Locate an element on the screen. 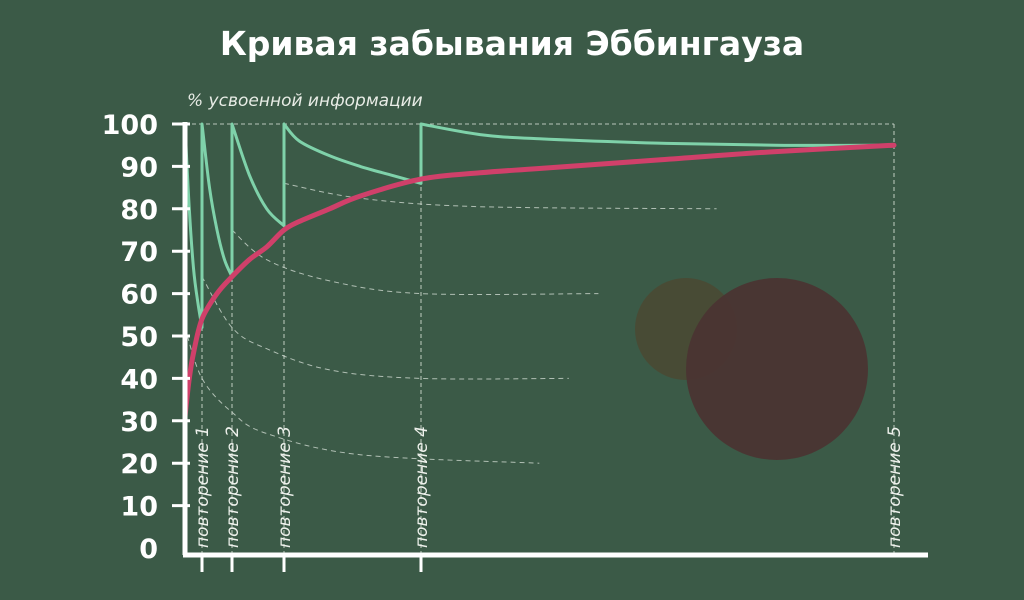 The width and height of the screenshot is (1024, 600). y-tick-label-100: 100 is located at coordinates (130, 125).